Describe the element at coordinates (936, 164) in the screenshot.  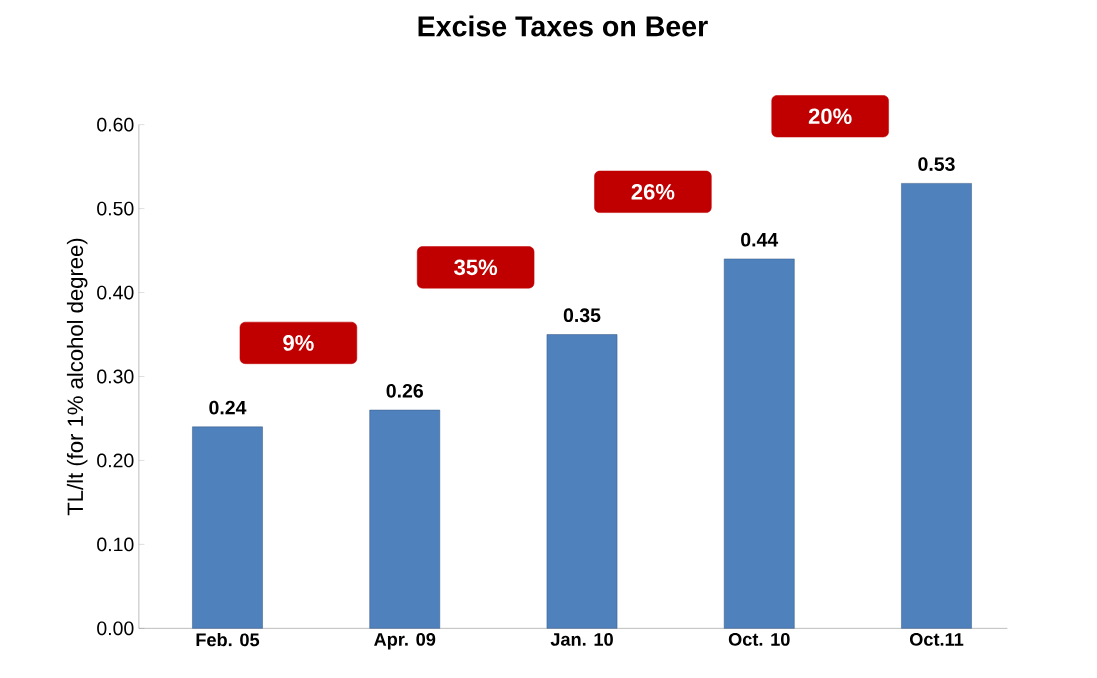
I see `data-label: 0.53` at that location.